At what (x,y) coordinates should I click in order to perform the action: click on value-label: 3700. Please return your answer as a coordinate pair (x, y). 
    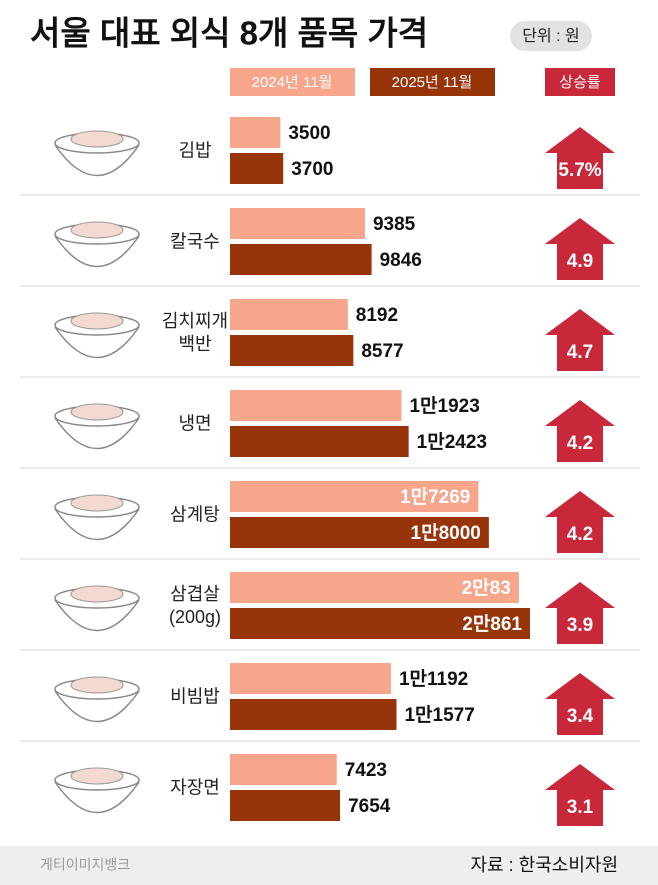
    Looking at the image, I should click on (312, 169).